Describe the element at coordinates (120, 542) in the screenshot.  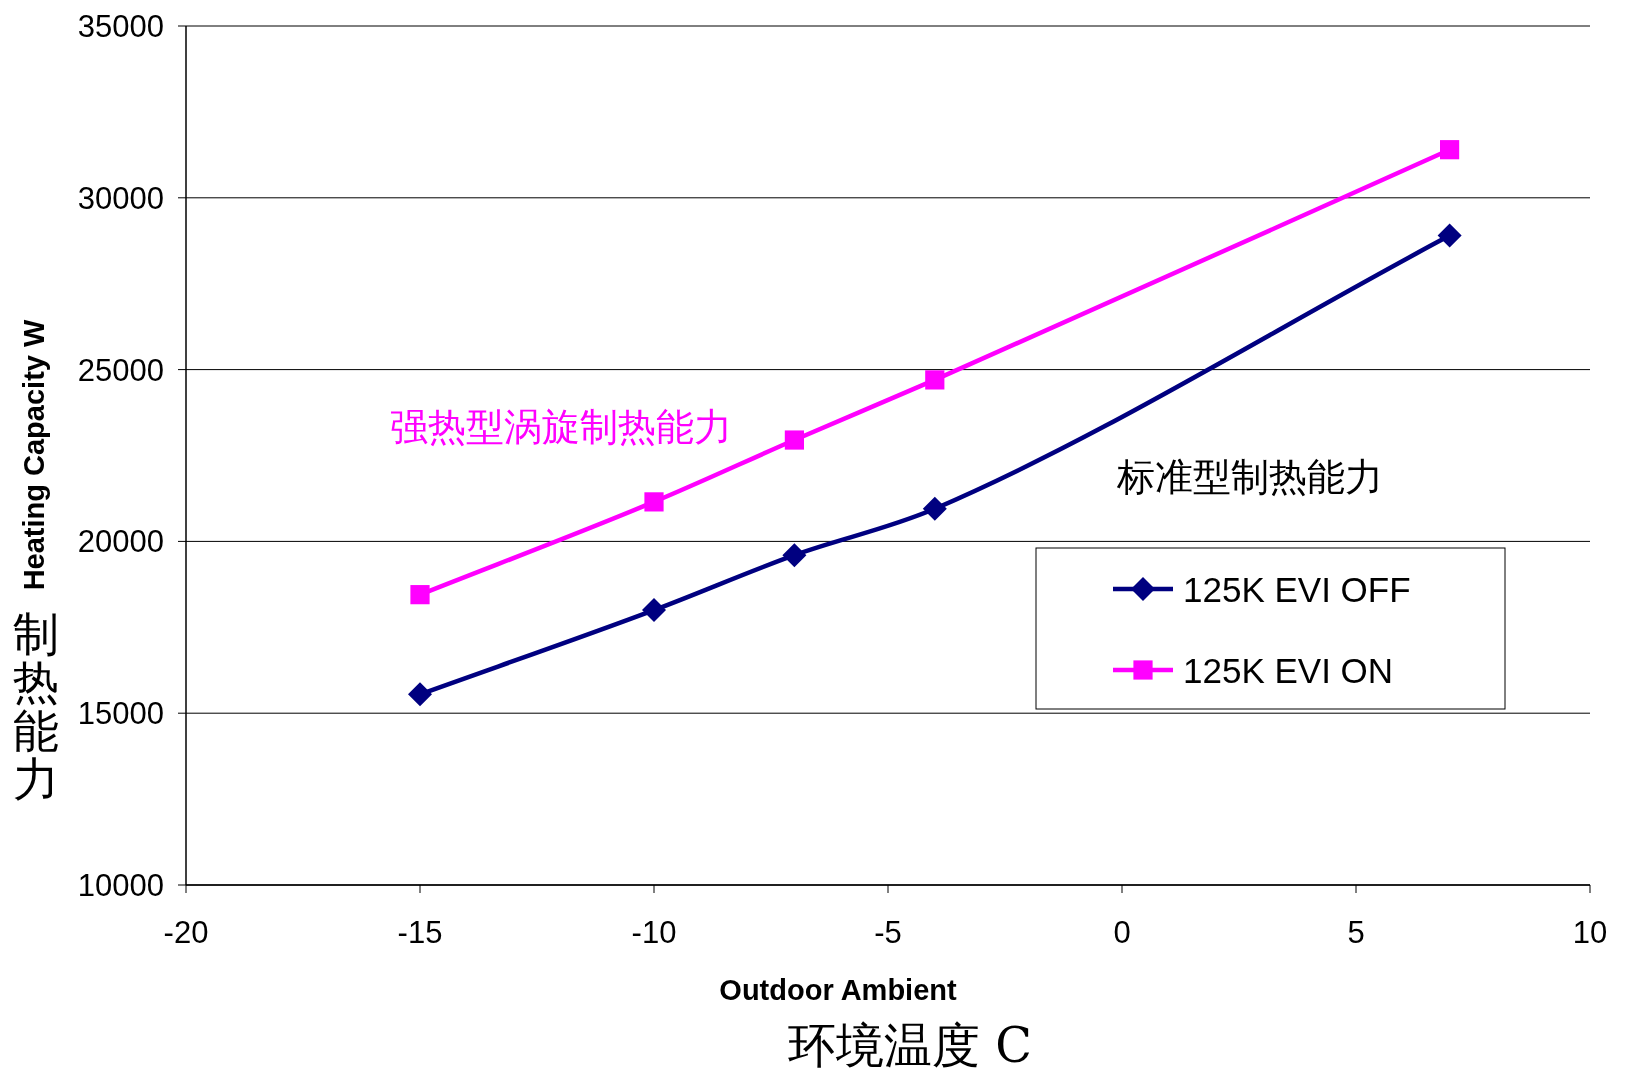
I see `y-tick-label: 20000` at that location.